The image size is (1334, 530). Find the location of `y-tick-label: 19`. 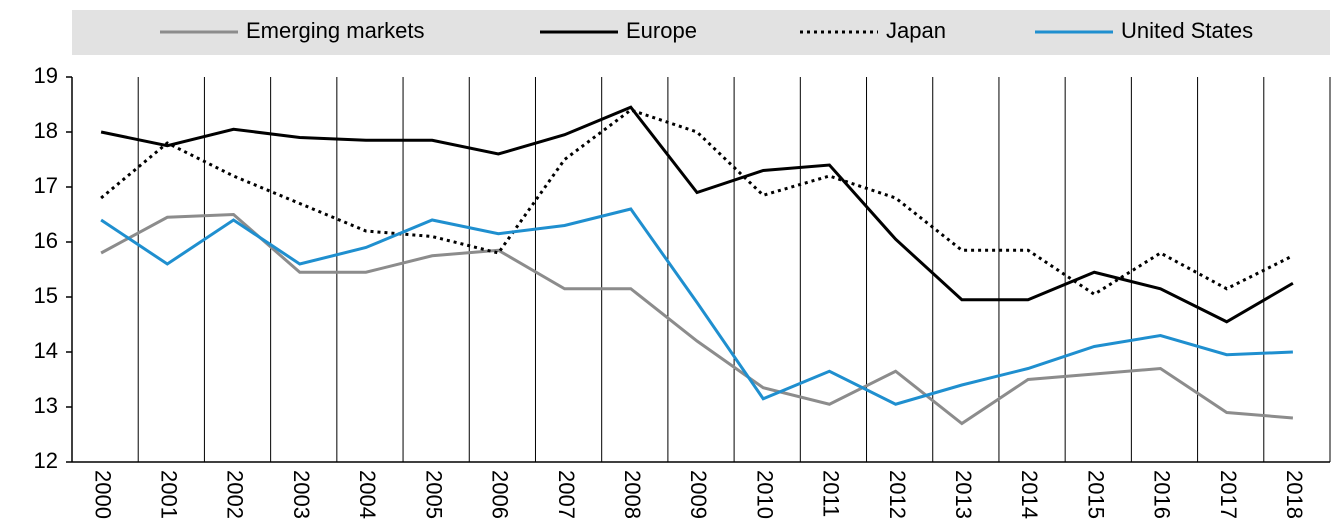

y-tick-label: 19 is located at coordinates (46, 75).